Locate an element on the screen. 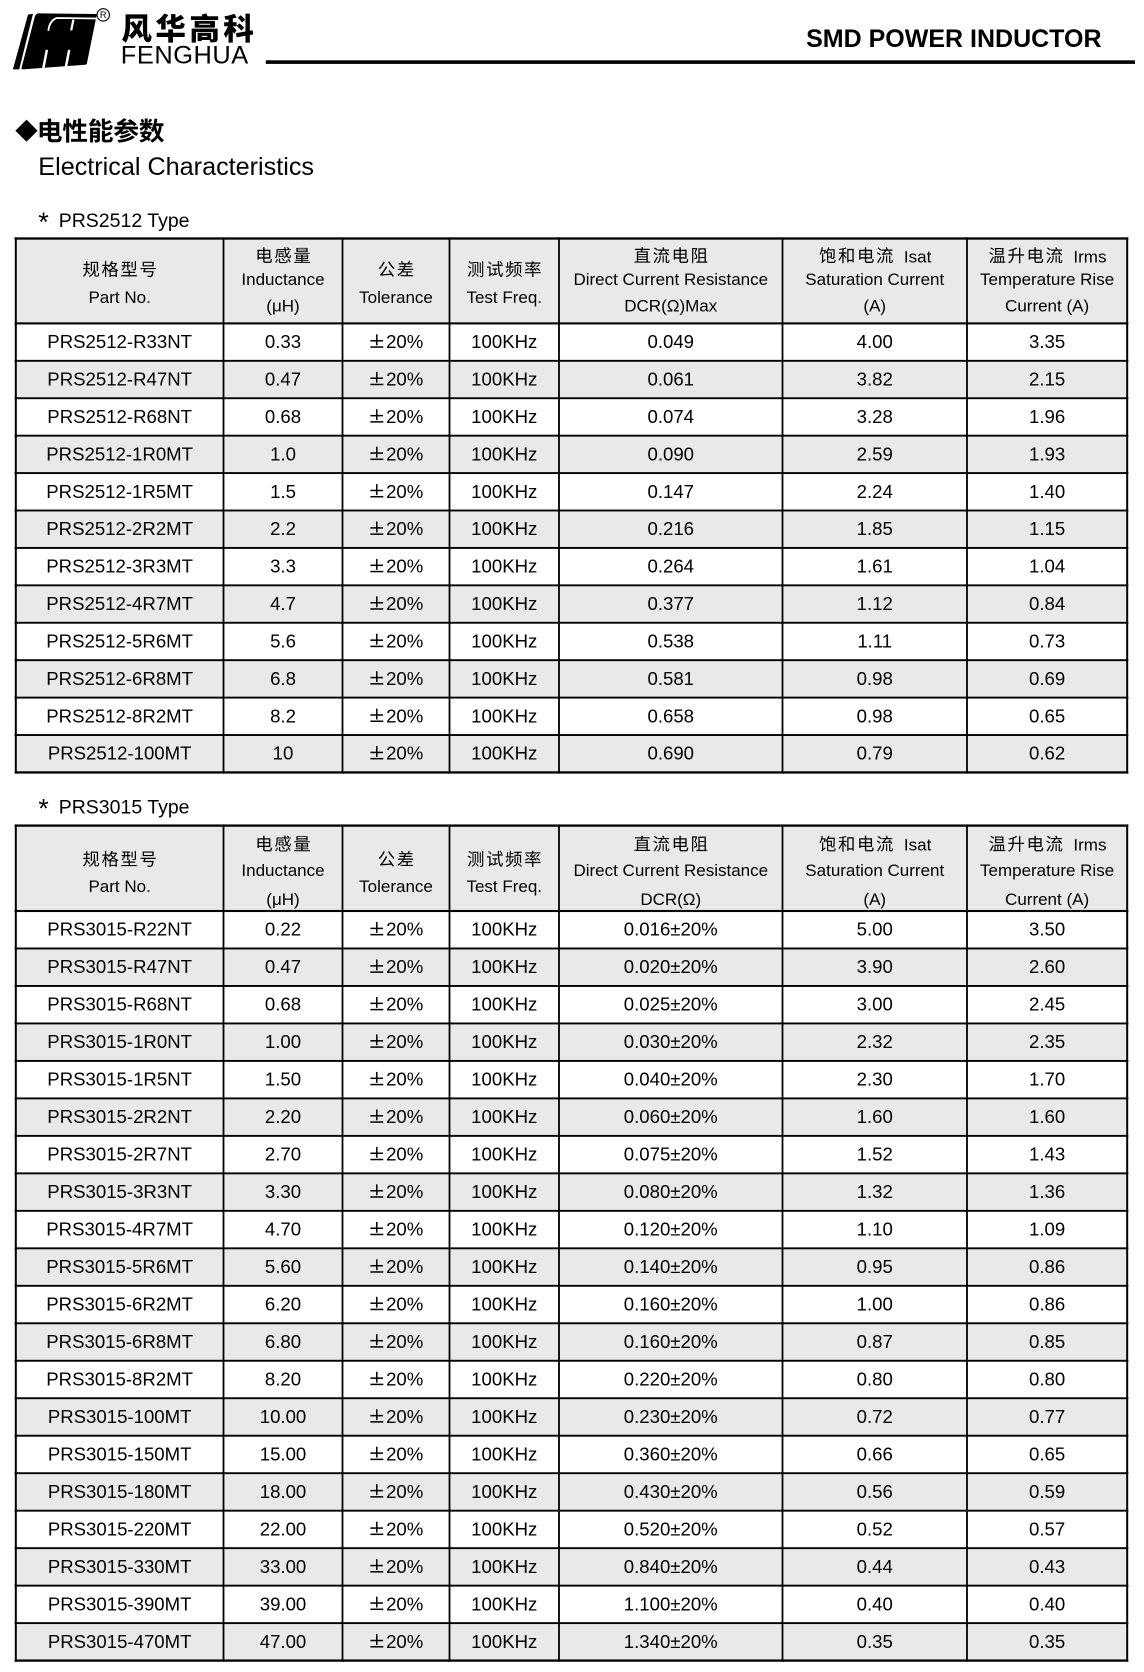  svg-text: 0.52 is located at coordinates (875, 1528).